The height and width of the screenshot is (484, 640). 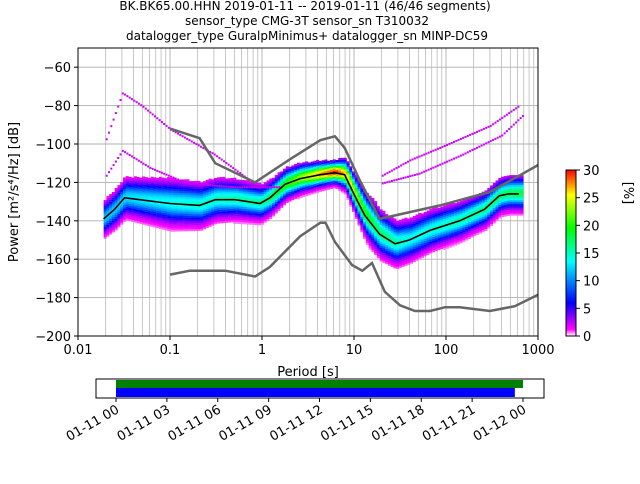 I want to click on timeline-data-bar, so click(x=319, y=384).